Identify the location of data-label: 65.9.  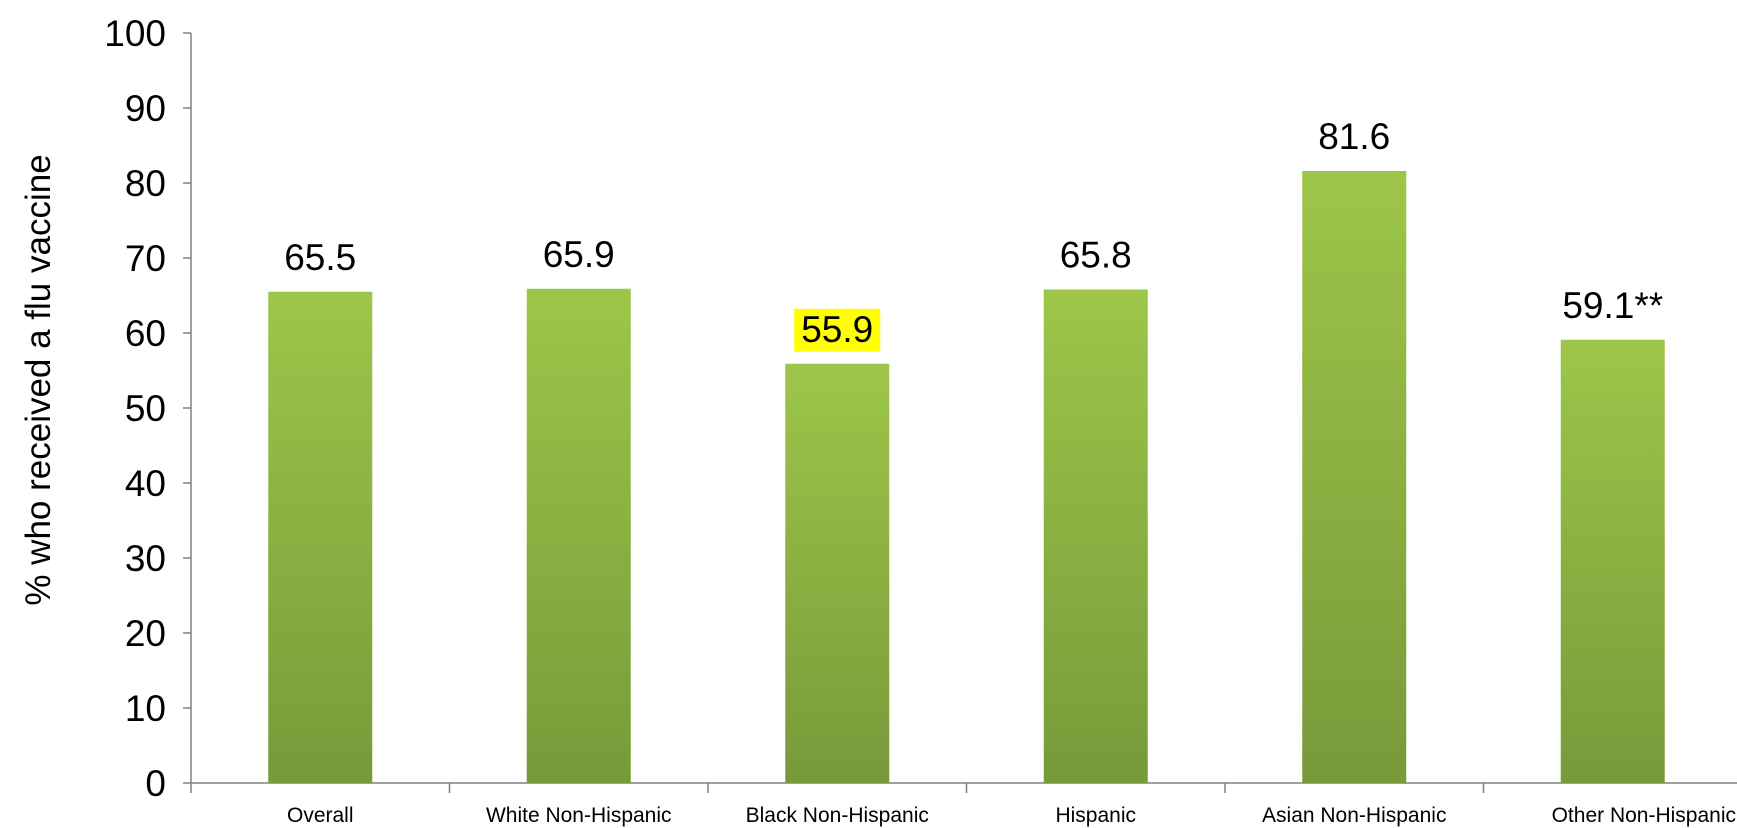
(579, 254).